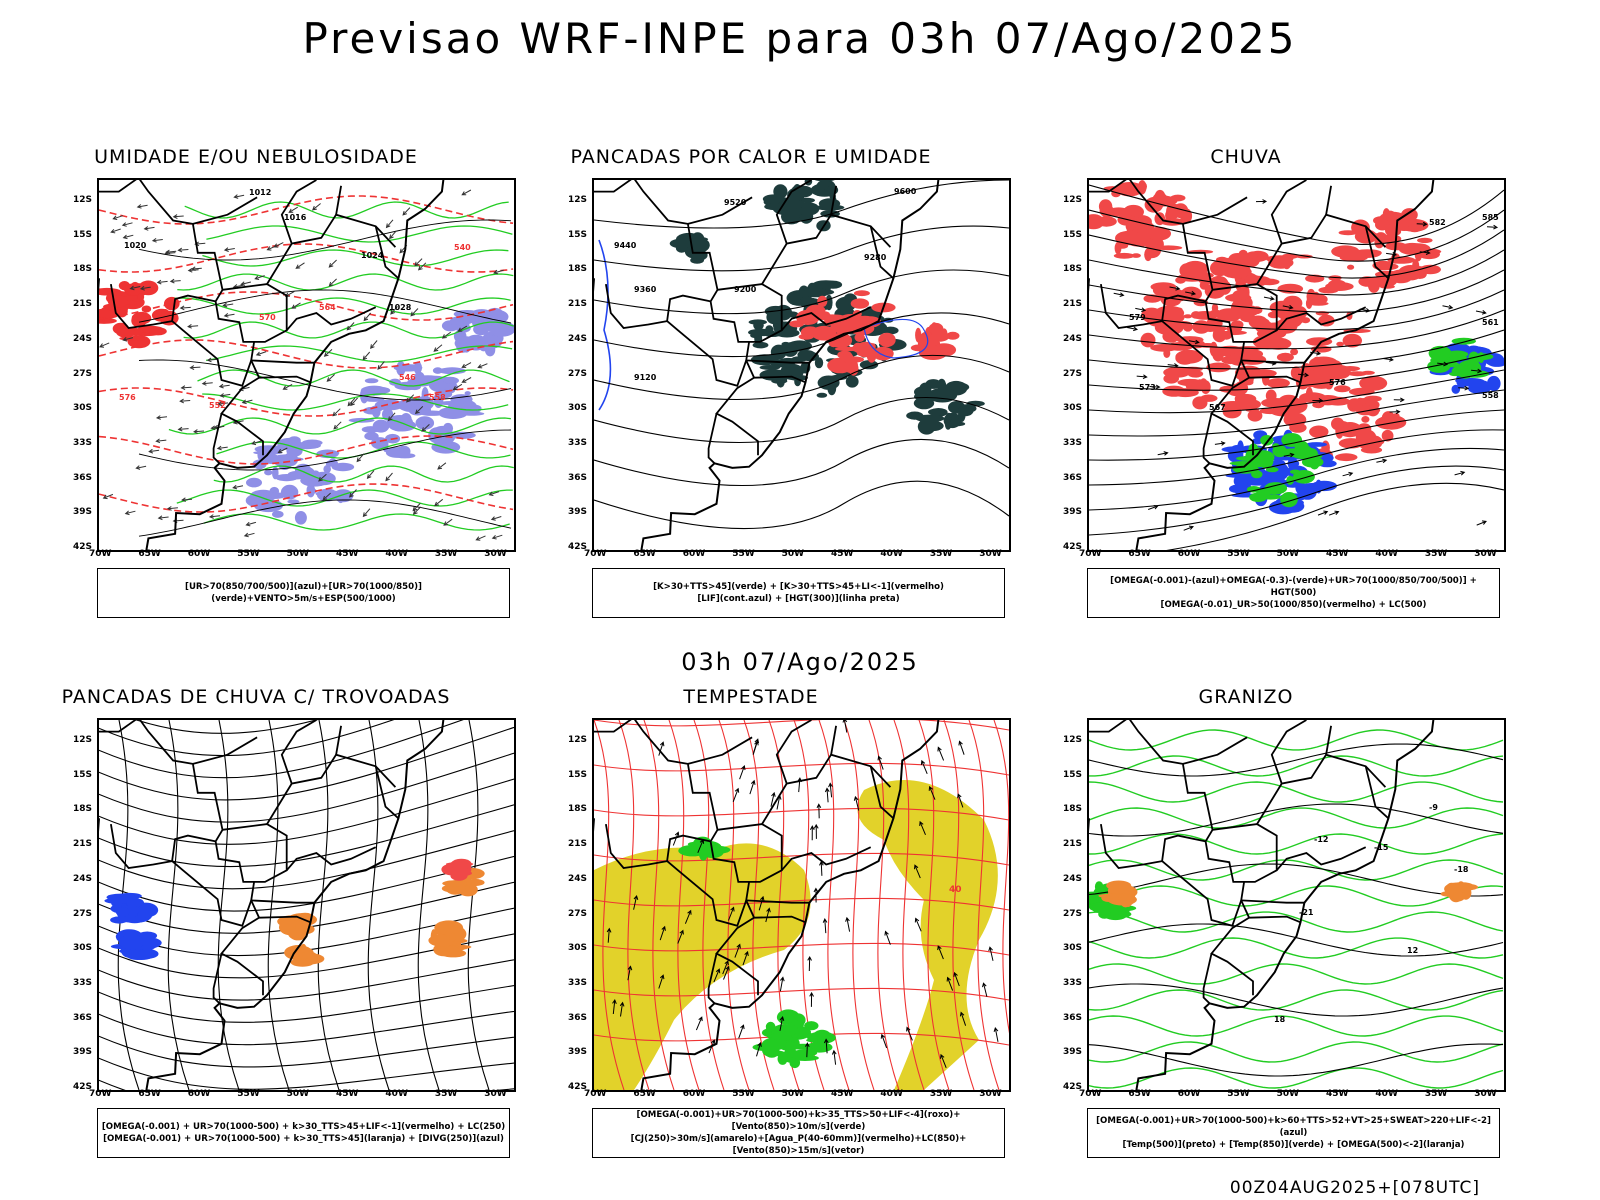  I want to click on contour-label: 9360, so click(645, 289).